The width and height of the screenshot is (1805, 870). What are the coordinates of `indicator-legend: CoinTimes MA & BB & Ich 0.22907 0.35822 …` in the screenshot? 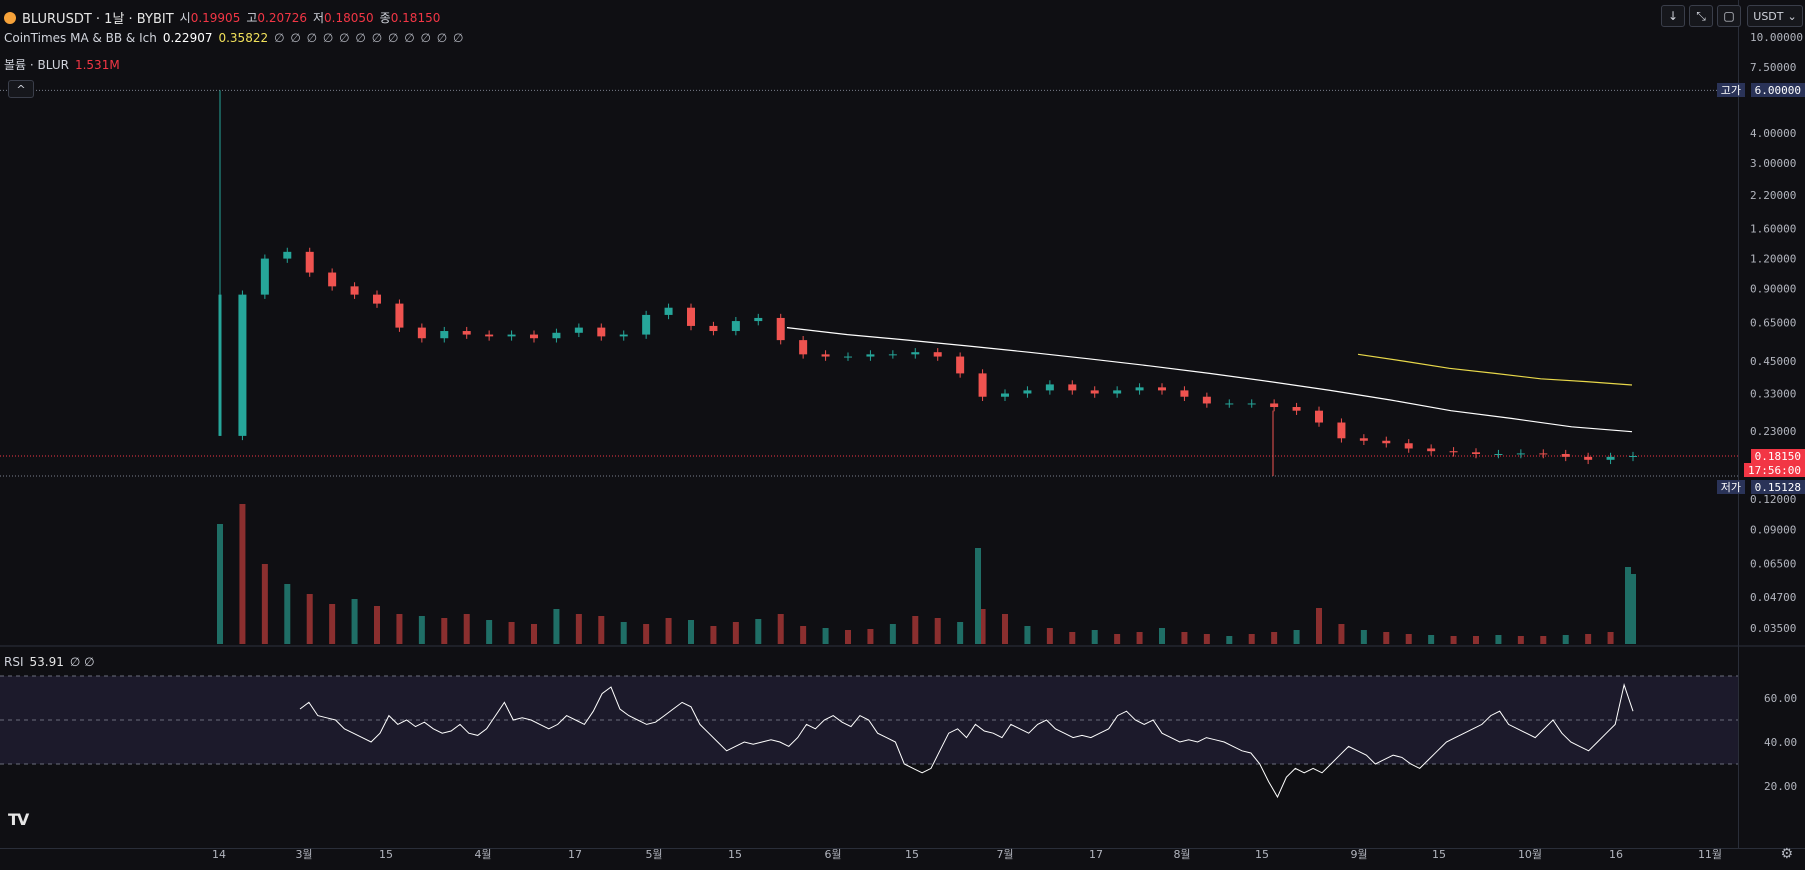 It's located at (234, 38).